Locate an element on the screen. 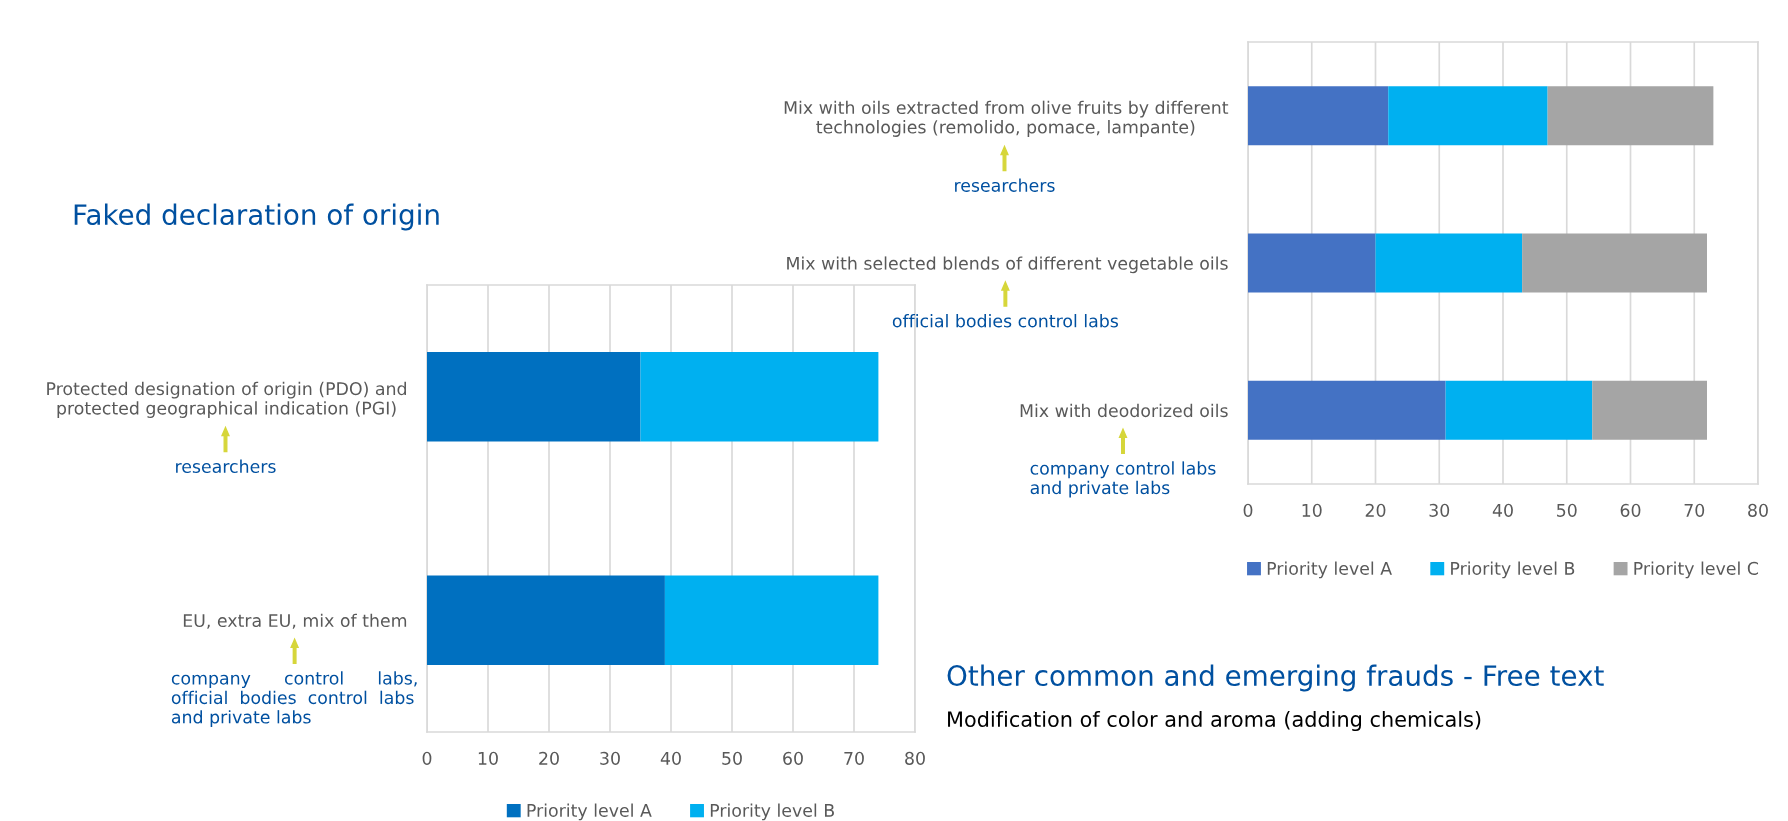 The image size is (1788, 821). y-tick-label: EU, extra EU, mix of them is located at coordinates (295, 621).